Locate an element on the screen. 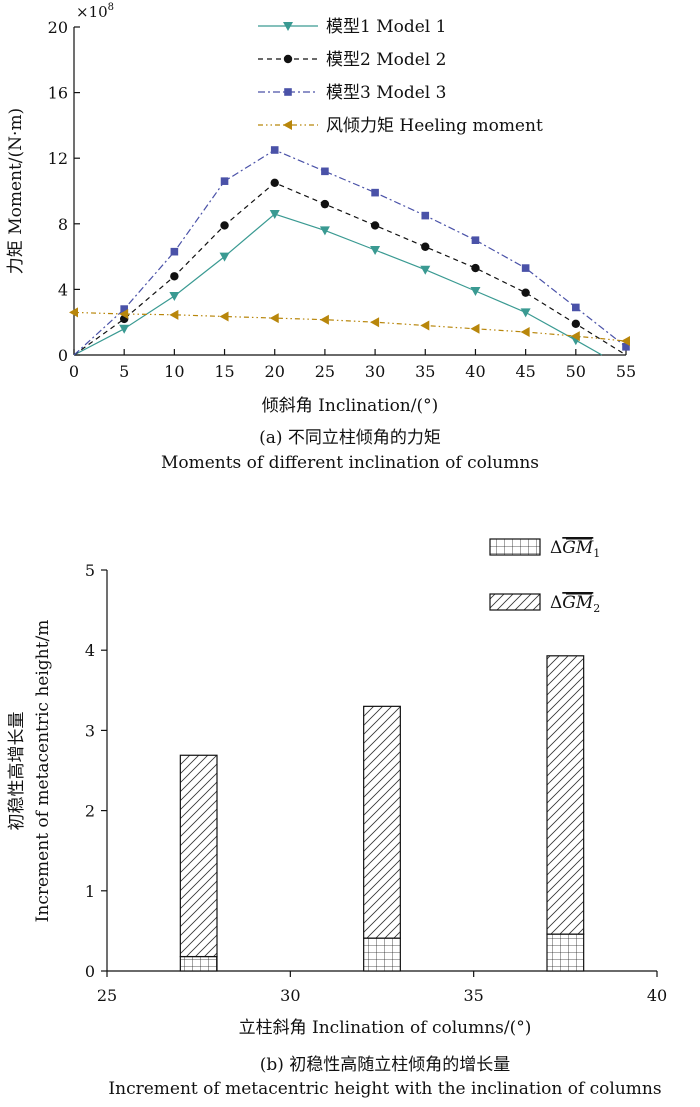 This screenshot has height=1107, width=700. x-axis-label-b: 立柱斜角 Inclination of columns/(°) is located at coordinates (385, 1028).